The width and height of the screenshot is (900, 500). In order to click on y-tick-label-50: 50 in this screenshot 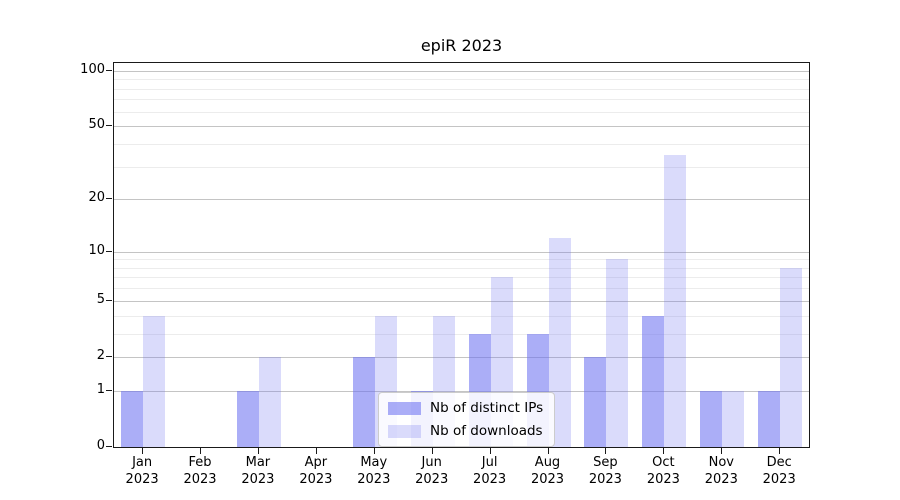, I will do `click(96, 125)`.